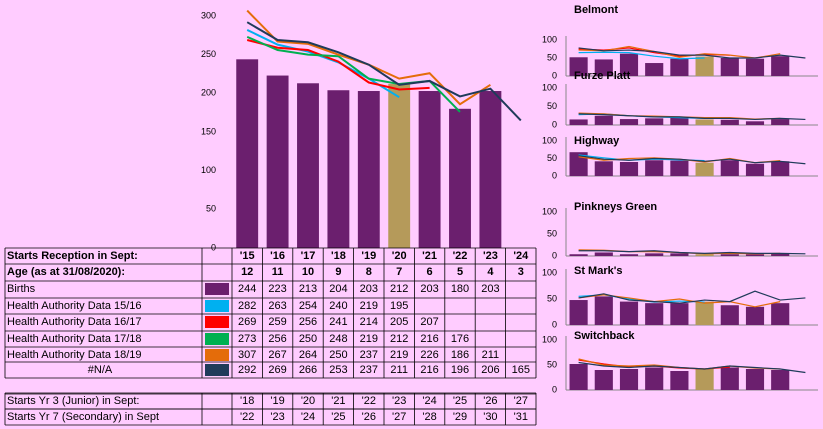 The width and height of the screenshot is (823, 429). What do you see at coordinates (247, 306) in the screenshot?
I see `cell-value: 282` at bounding box center [247, 306].